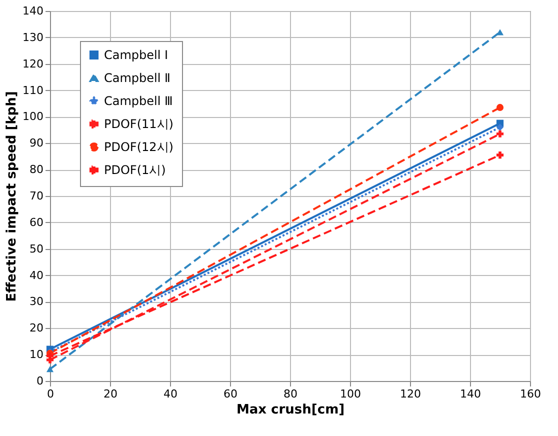 Image resolution: width=558 pixels, height=436 pixels. Describe the element at coordinates (37, 355) in the screenshot. I see `y-tick-label: 10` at that location.